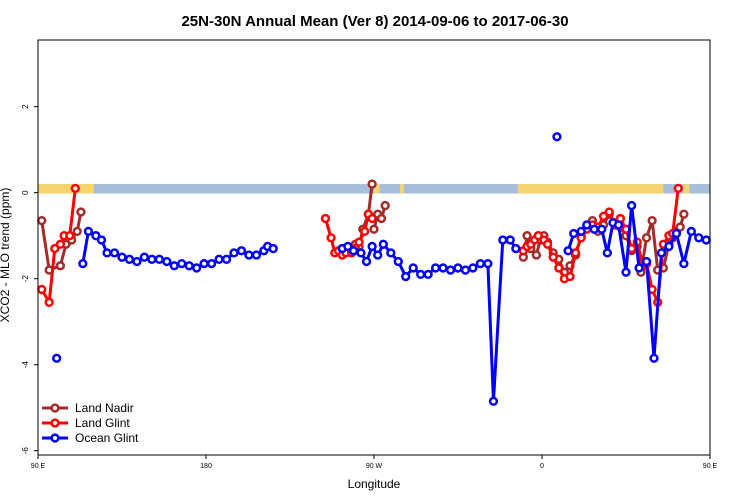 This screenshot has height=500, width=750. Describe the element at coordinates (25, 451) in the screenshot. I see `y-tick-label: -6` at that location.